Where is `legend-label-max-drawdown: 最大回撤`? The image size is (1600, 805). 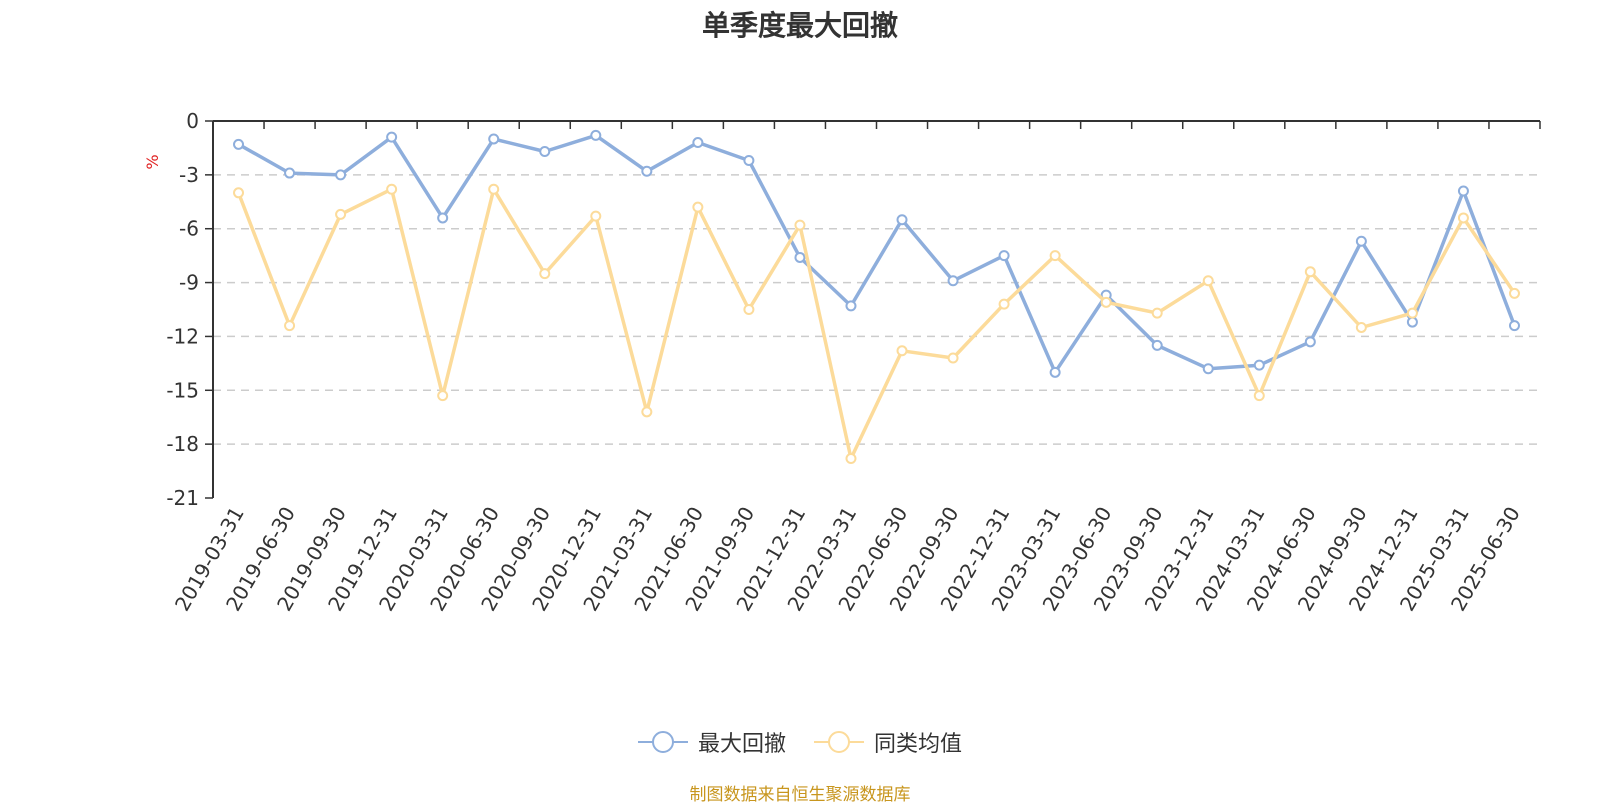
legend-label-max-drawdown: 最大回撤 is located at coordinates (741, 744).